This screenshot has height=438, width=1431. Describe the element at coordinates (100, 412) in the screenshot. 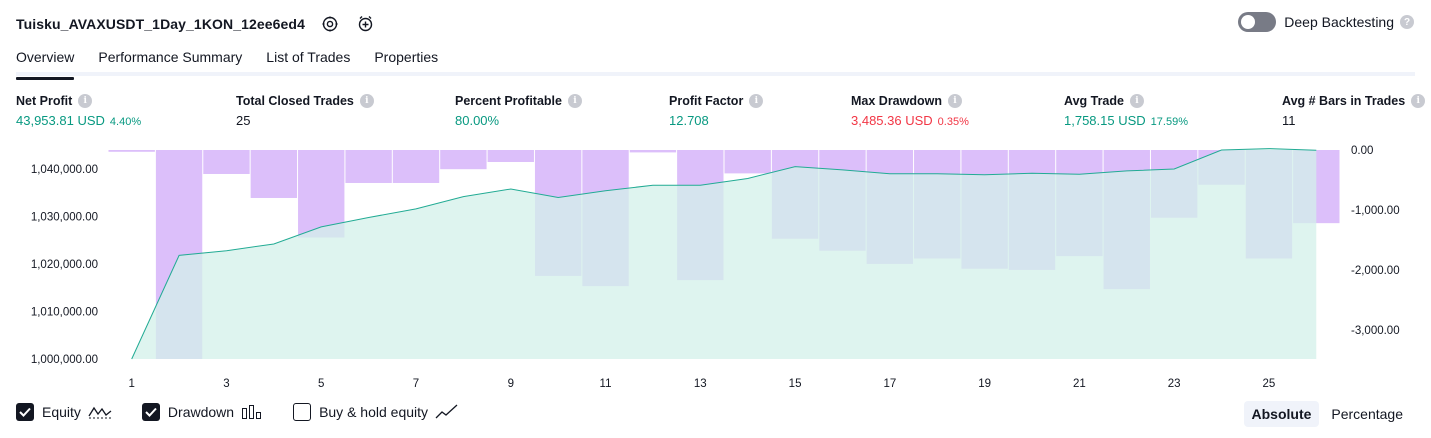

I see `equity-wave-icon` at that location.